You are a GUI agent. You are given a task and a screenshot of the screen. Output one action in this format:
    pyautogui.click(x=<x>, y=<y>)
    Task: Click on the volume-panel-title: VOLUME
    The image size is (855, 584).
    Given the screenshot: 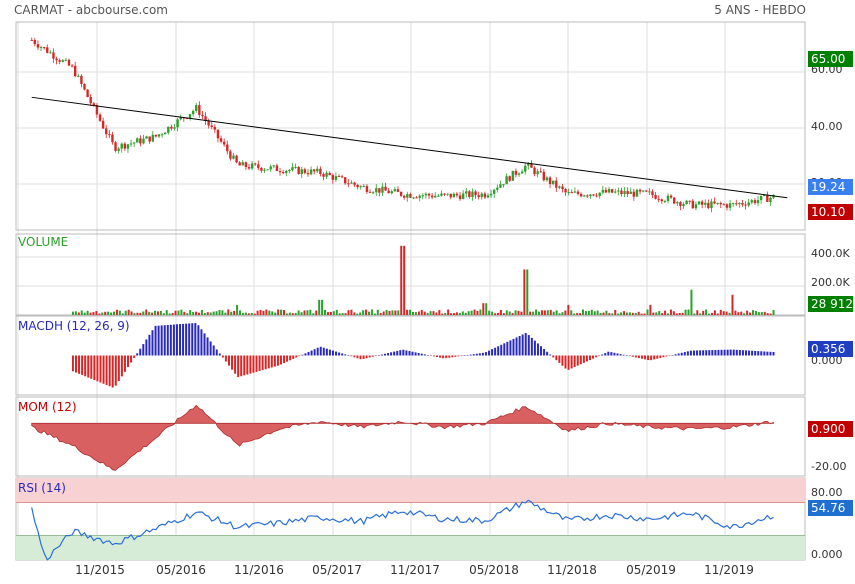 What is the action you would take?
    pyautogui.click(x=43, y=242)
    